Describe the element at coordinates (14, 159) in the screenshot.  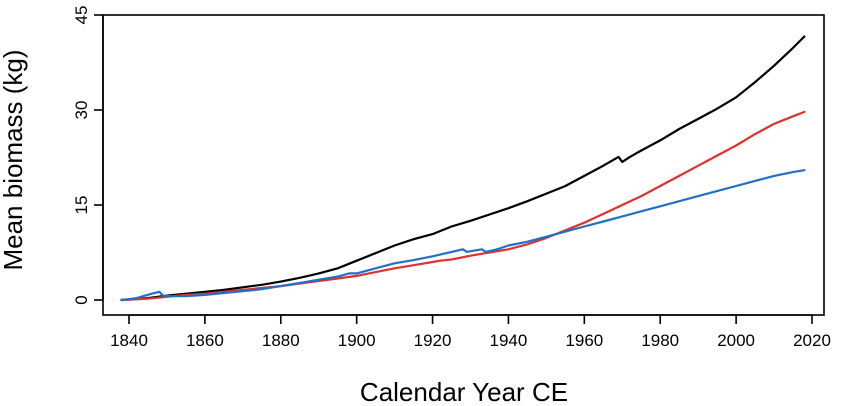
I see `y-axis-title: Mean biomass (kg)` at that location.